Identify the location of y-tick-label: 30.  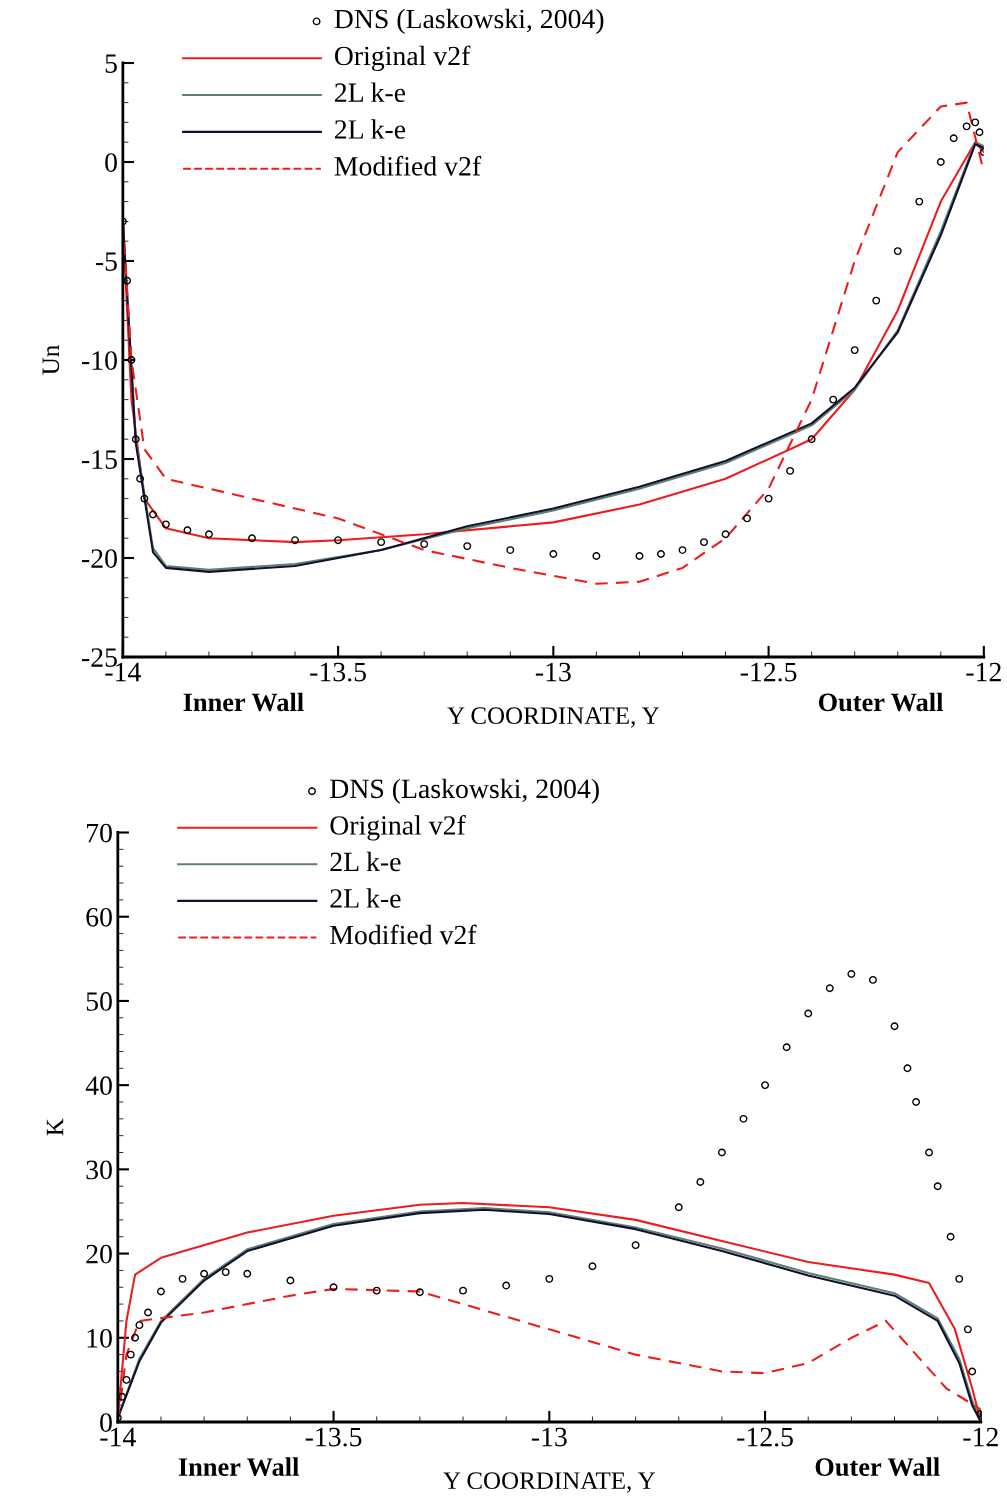
(99, 1170).